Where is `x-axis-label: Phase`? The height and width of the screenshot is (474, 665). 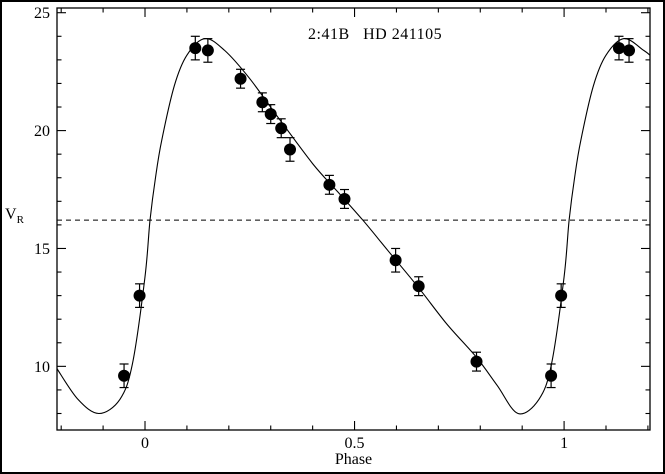
x-axis-label: Phase is located at coordinates (353, 459).